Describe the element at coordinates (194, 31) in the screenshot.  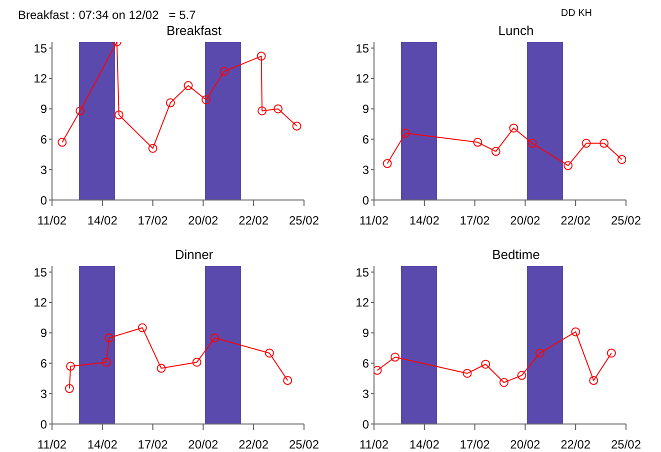
I see `chart-title: Breakfast` at that location.